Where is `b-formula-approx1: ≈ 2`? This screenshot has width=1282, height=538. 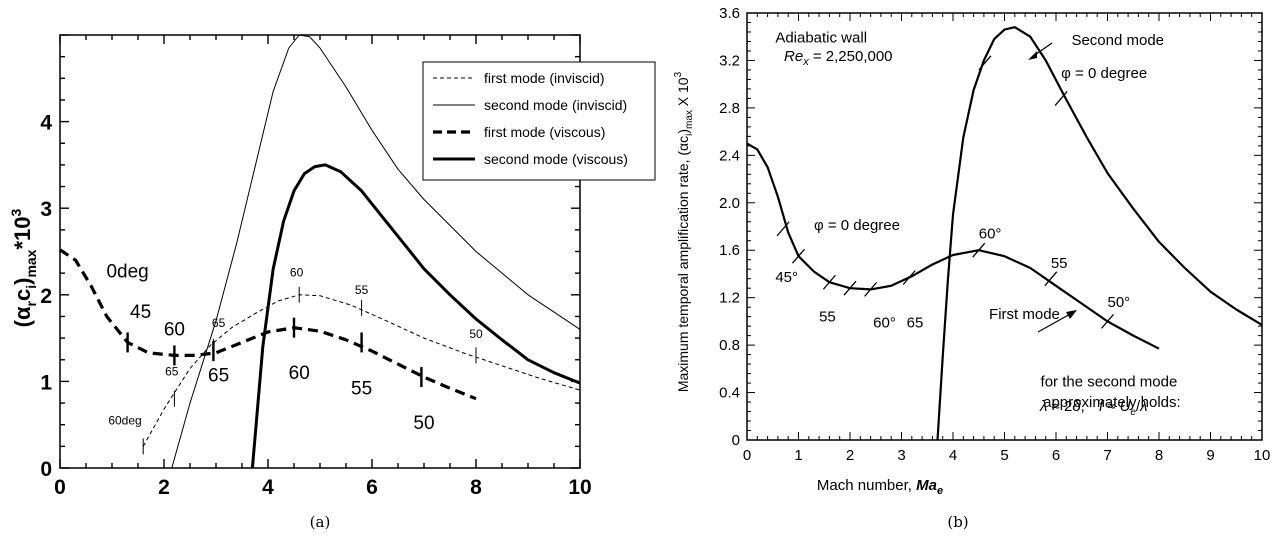
b-formula-approx1: ≈ 2 is located at coordinates (1059, 406).